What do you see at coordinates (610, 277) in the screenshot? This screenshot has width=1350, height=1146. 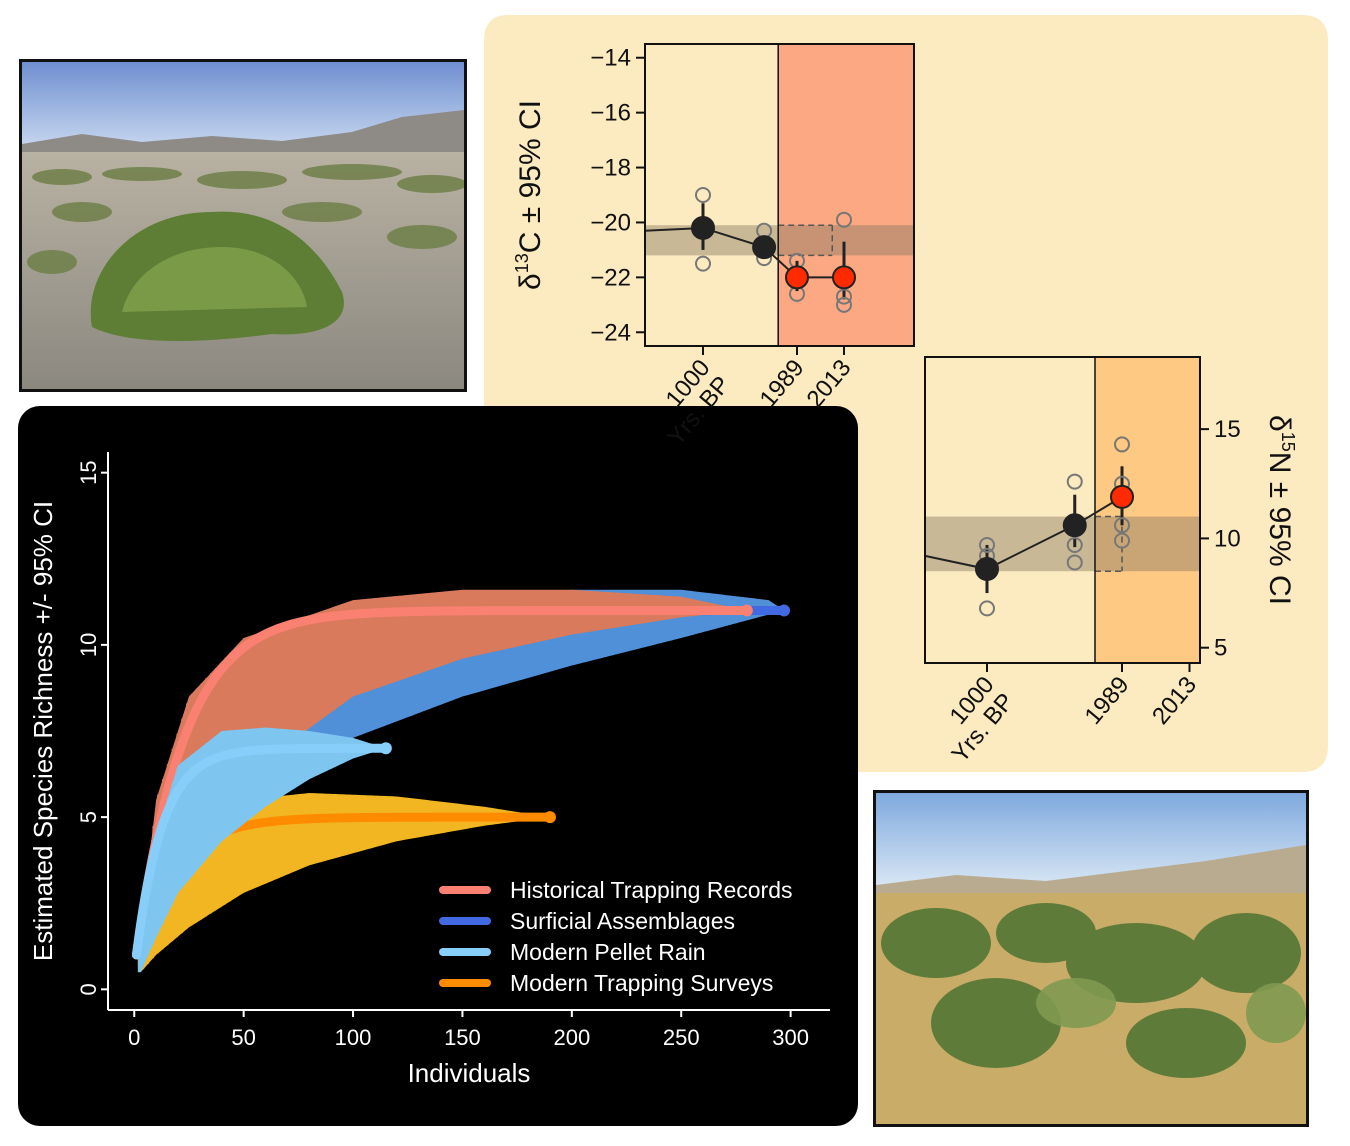 I see `y-tick-label: −22` at bounding box center [610, 277].